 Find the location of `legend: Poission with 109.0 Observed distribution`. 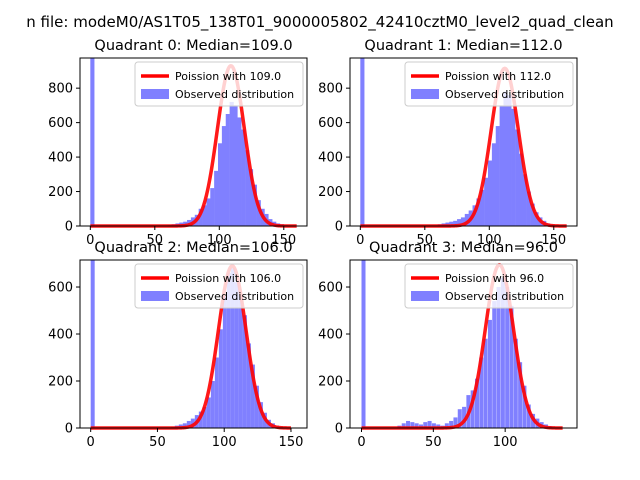

legend: Poission with 109.0 Observed distribution is located at coordinates (219, 84).